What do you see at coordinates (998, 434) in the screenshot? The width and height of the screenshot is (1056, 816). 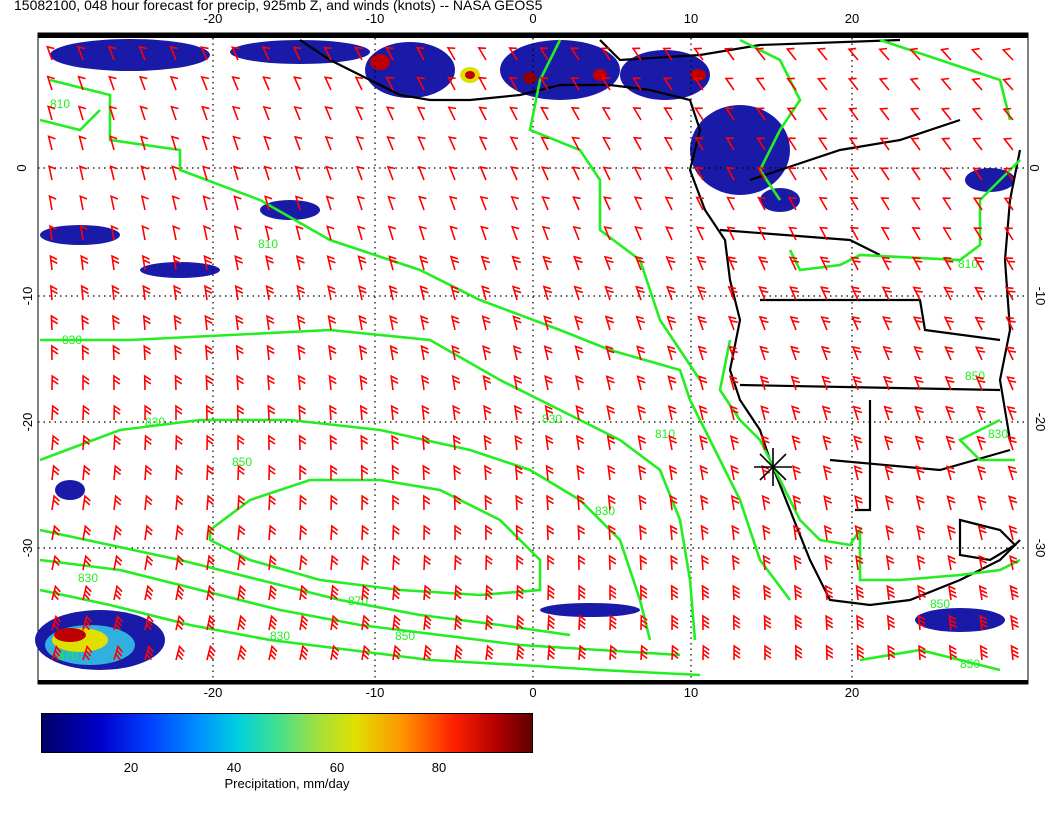 I see `contour-label: 830` at bounding box center [998, 434].